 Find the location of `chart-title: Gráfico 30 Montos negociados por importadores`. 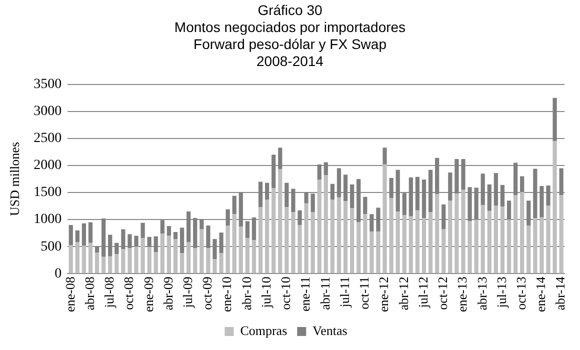

chart-title: Gráfico 30 Montos negociados por importadores is located at coordinates (290, 19).